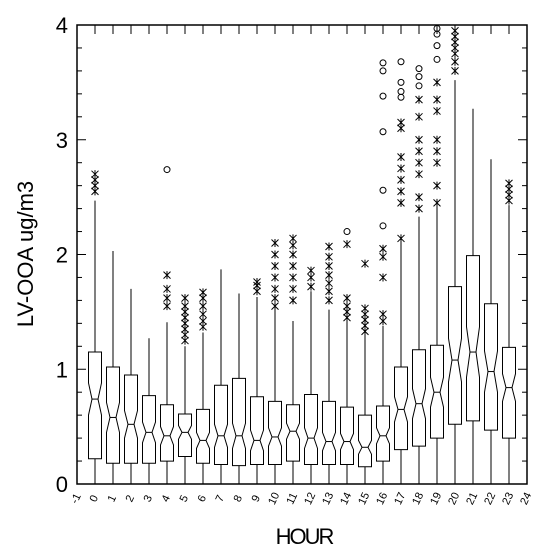 This screenshot has width=540, height=550. Describe the element at coordinates (346, 499) in the screenshot. I see `x-tick-label: 14` at that location.